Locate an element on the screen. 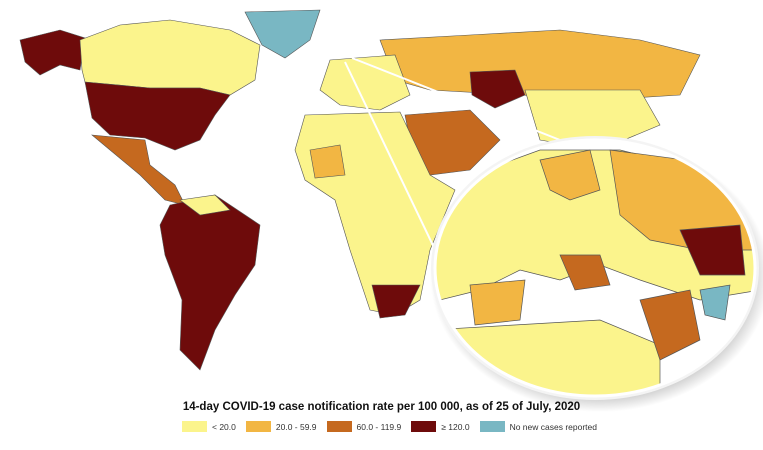 The width and height of the screenshot is (763, 450). legend-label: < 20.0 is located at coordinates (224, 426).